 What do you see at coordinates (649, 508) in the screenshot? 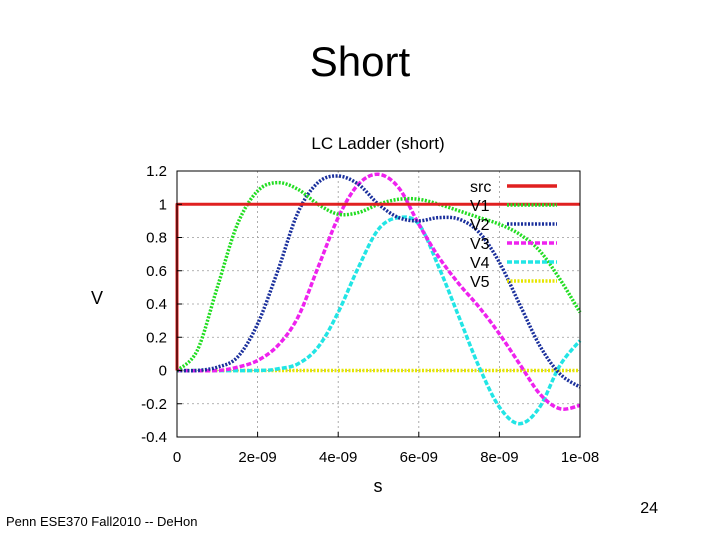
I see `page-number: 24` at bounding box center [649, 508].